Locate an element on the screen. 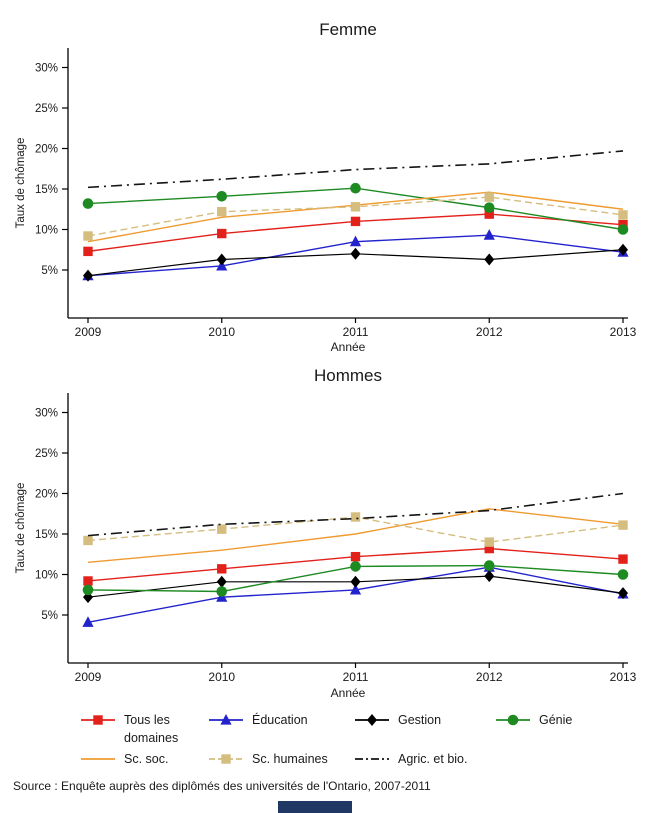 The image size is (650, 813). hommes-chart-title: Hommes is located at coordinates (347, 375).